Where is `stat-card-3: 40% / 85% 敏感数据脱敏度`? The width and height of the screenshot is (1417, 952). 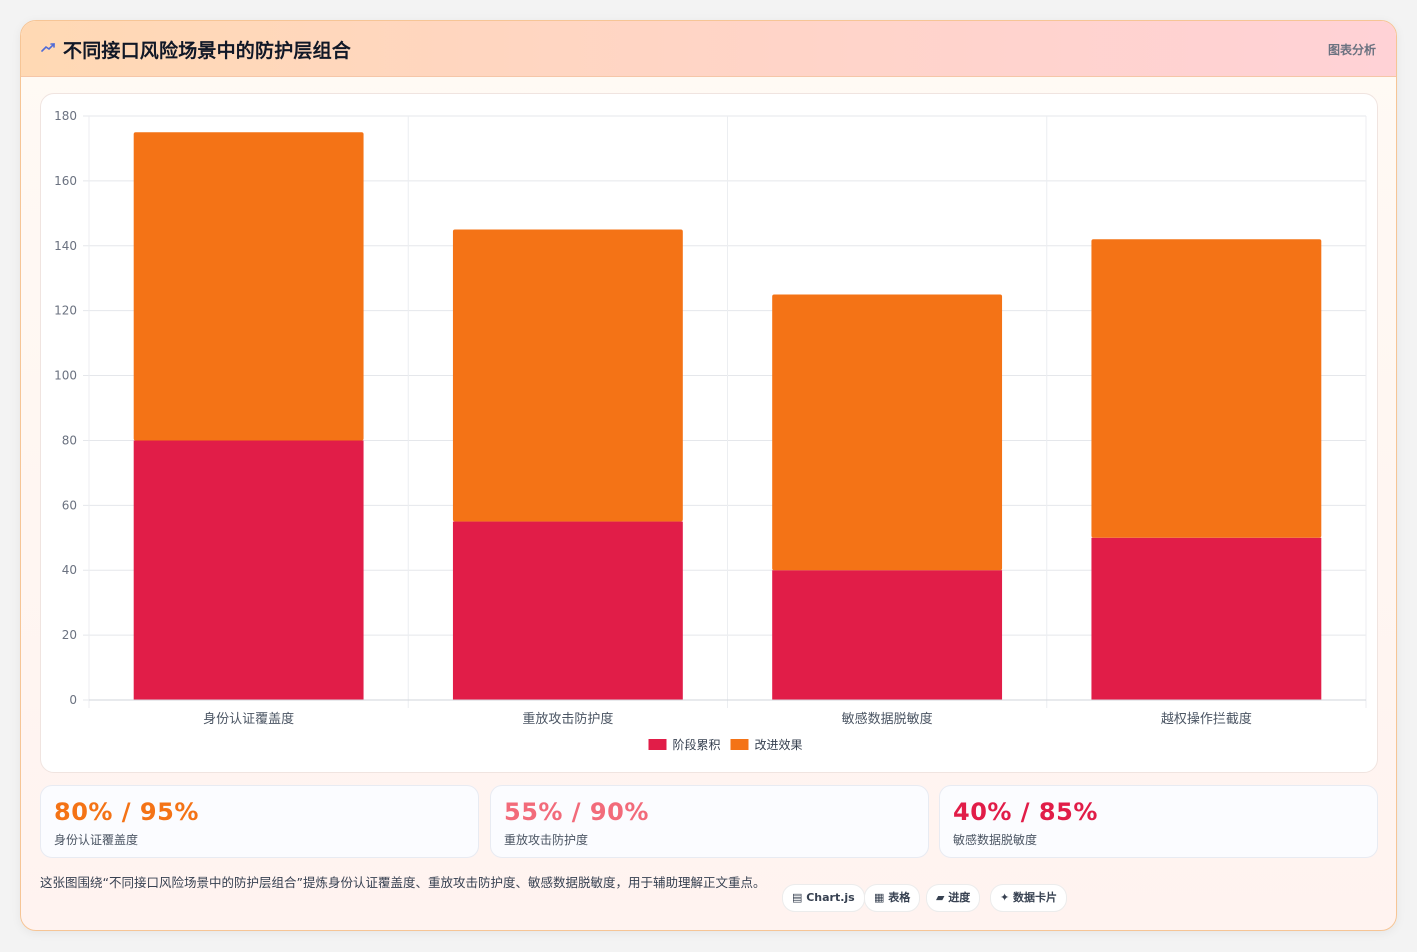 stat-card-3: 40% / 85% 敏感数据脱敏度 is located at coordinates (1158, 821).